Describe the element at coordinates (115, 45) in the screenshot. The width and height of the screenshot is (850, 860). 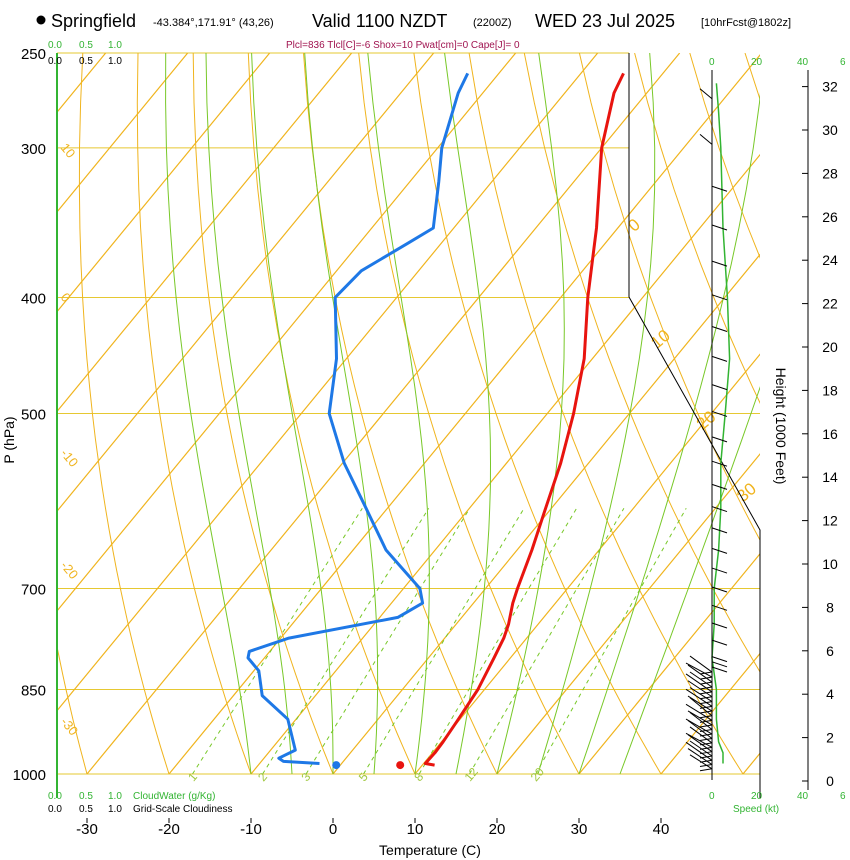
I see `top-cloud-tick-2: 1.0` at that location.